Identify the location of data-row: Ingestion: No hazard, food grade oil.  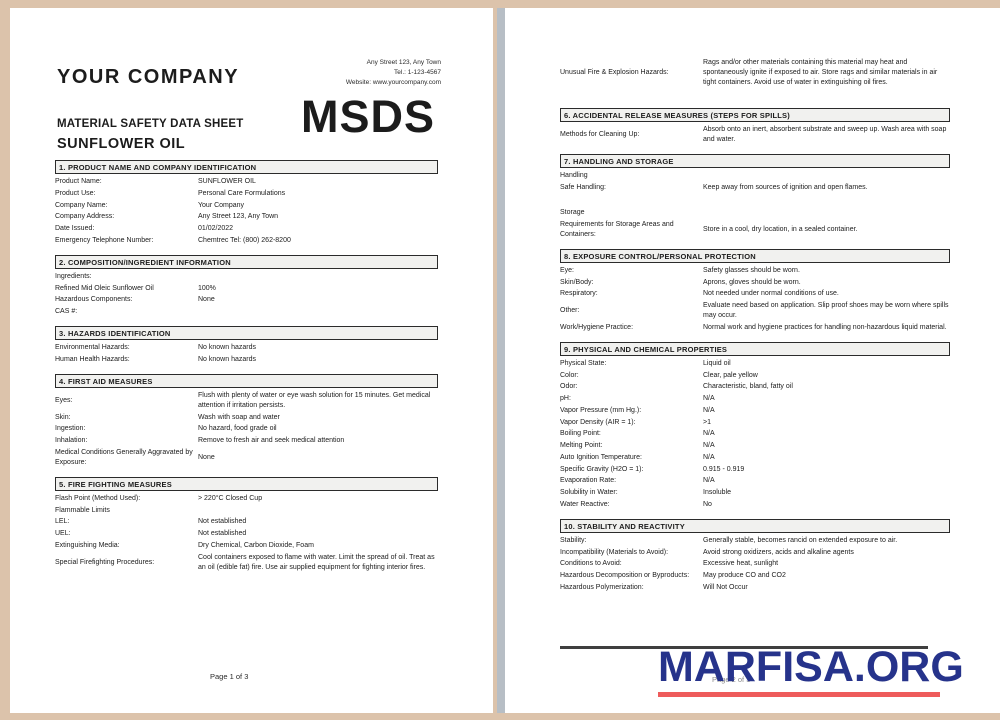
(246, 429).